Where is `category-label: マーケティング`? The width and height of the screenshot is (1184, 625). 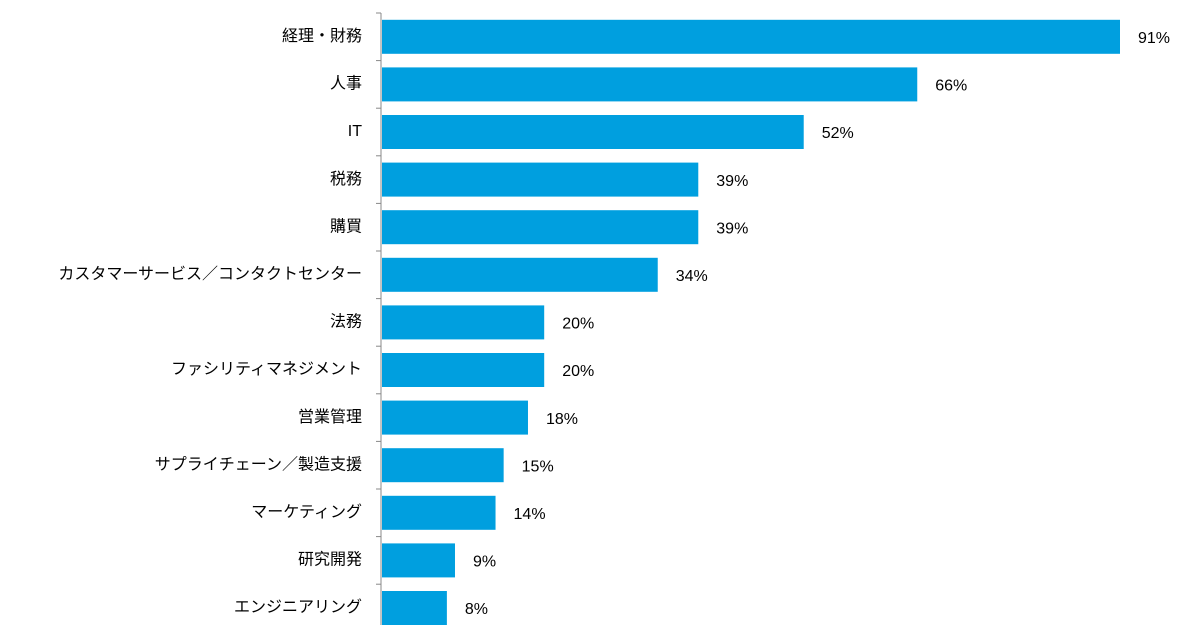 category-label: マーケティング is located at coordinates (306, 512).